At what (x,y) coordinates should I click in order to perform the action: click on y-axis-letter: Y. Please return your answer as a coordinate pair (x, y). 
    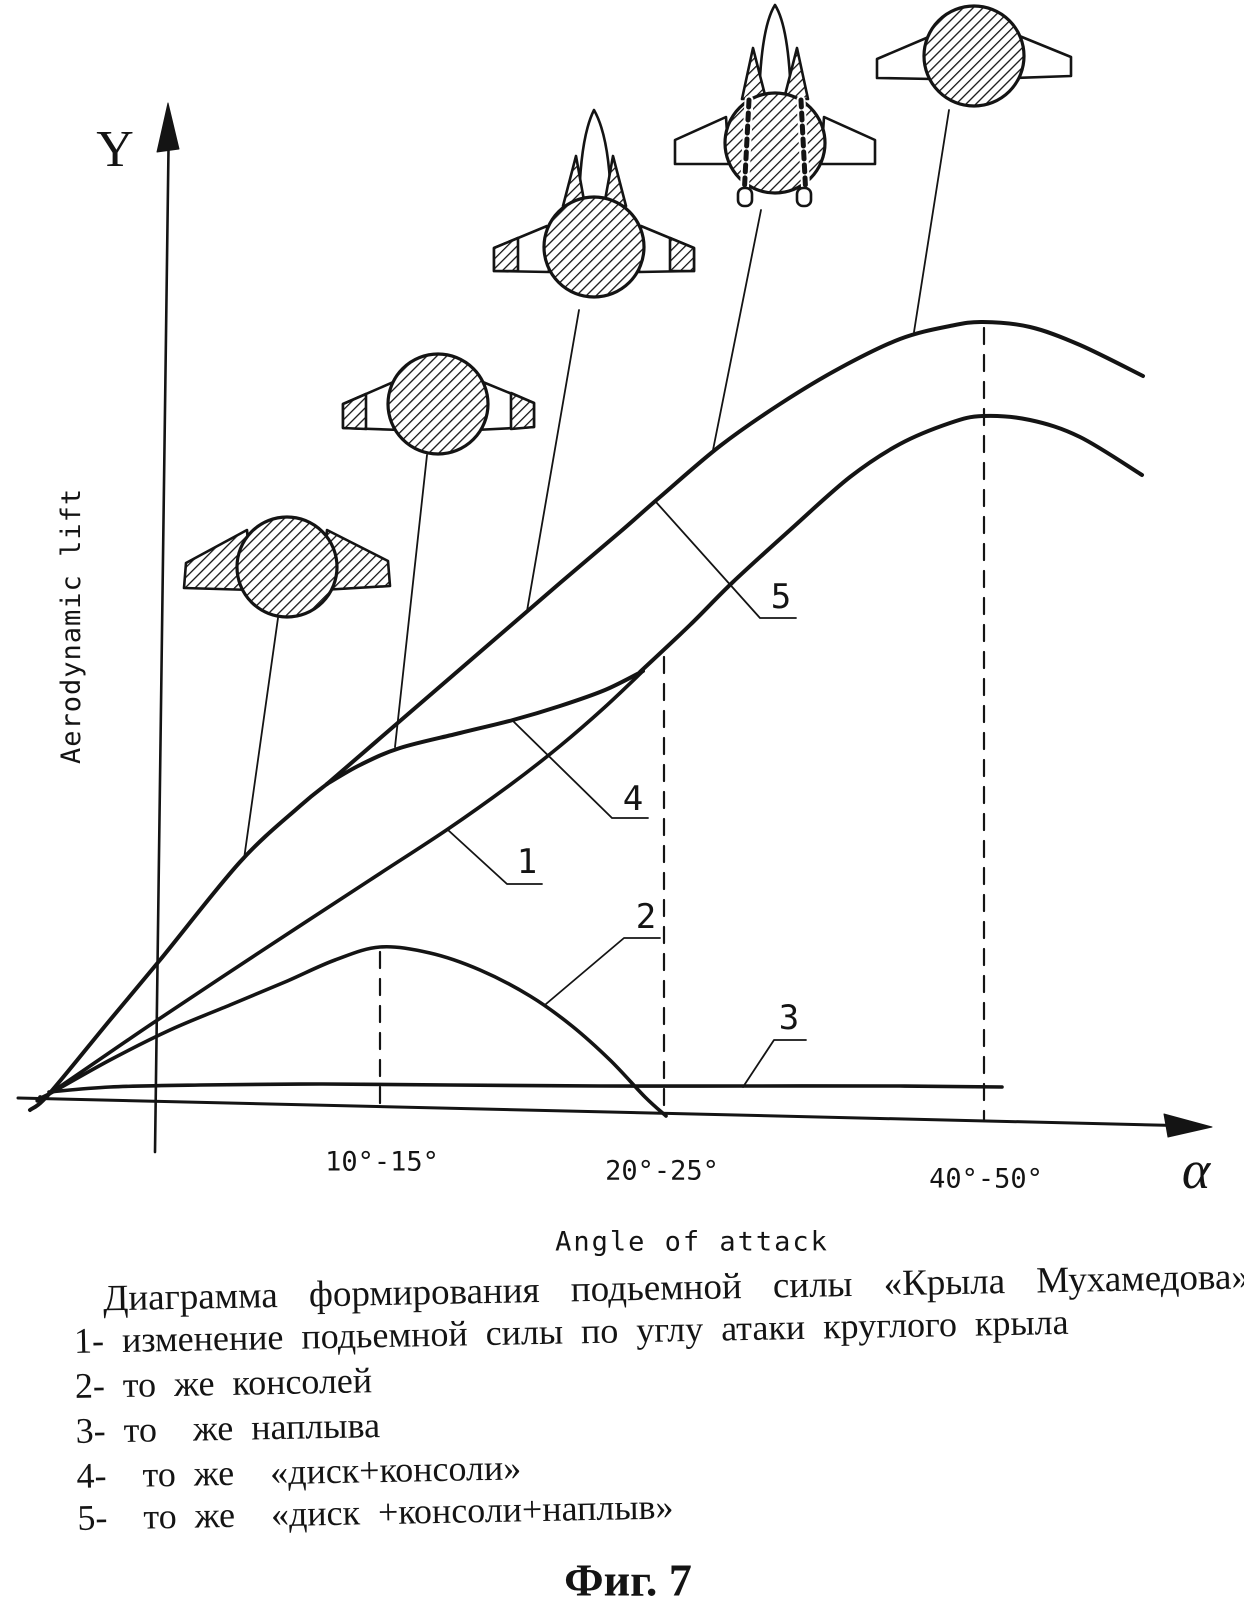
    Looking at the image, I should click on (115, 149).